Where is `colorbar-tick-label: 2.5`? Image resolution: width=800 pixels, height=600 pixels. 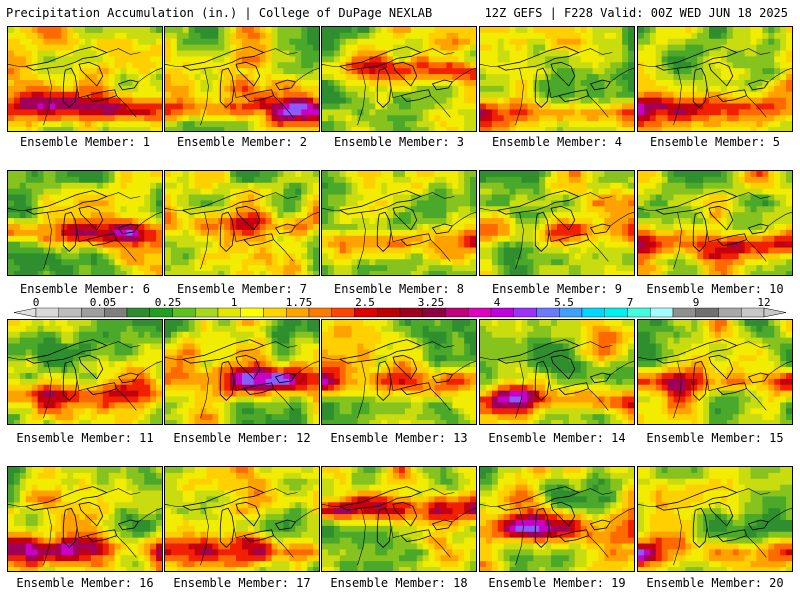
colorbar-tick-label: 2.5 is located at coordinates (365, 302).